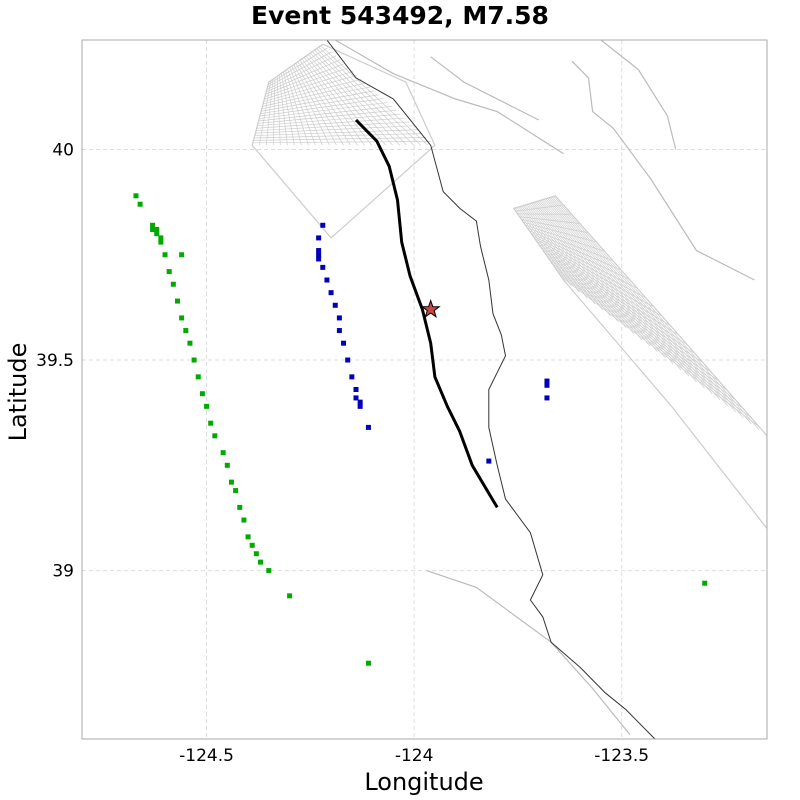 The width and height of the screenshot is (800, 800). I want to click on epicenter-layer, so click(430, 308).